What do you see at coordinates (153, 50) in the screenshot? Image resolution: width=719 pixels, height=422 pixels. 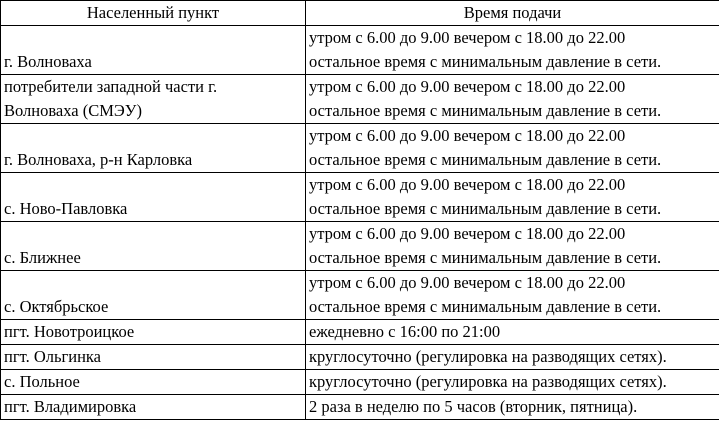 I see `place-cell: г. Волноваха` at bounding box center [153, 50].